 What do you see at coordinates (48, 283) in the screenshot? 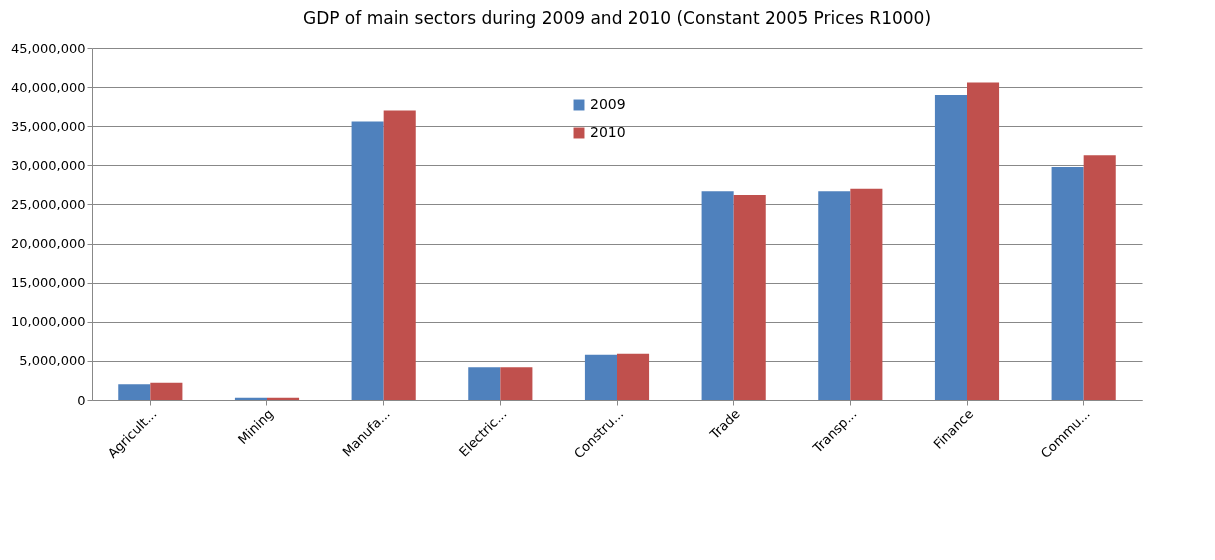
I see `y-tick-label: 15,000,000` at bounding box center [48, 283].